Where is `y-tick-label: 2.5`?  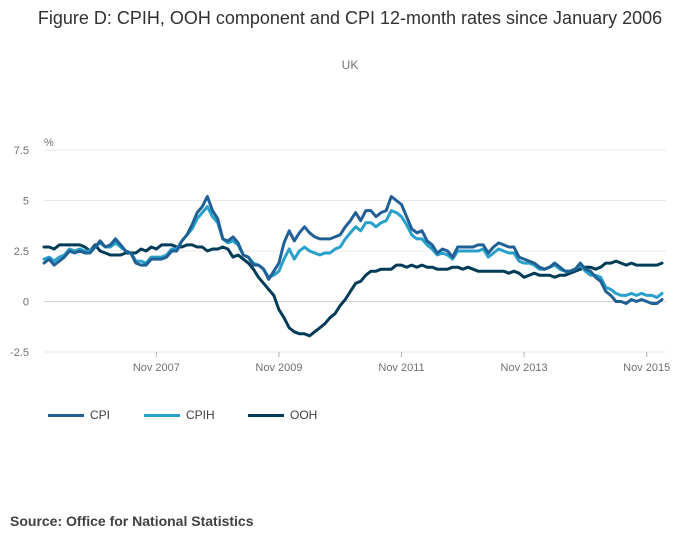
y-tick-label: 2.5 is located at coordinates (21, 252).